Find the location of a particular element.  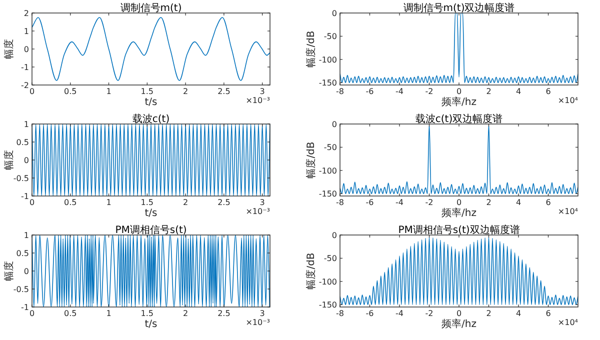

title: 调制信号m(t) is located at coordinates (151, 8).